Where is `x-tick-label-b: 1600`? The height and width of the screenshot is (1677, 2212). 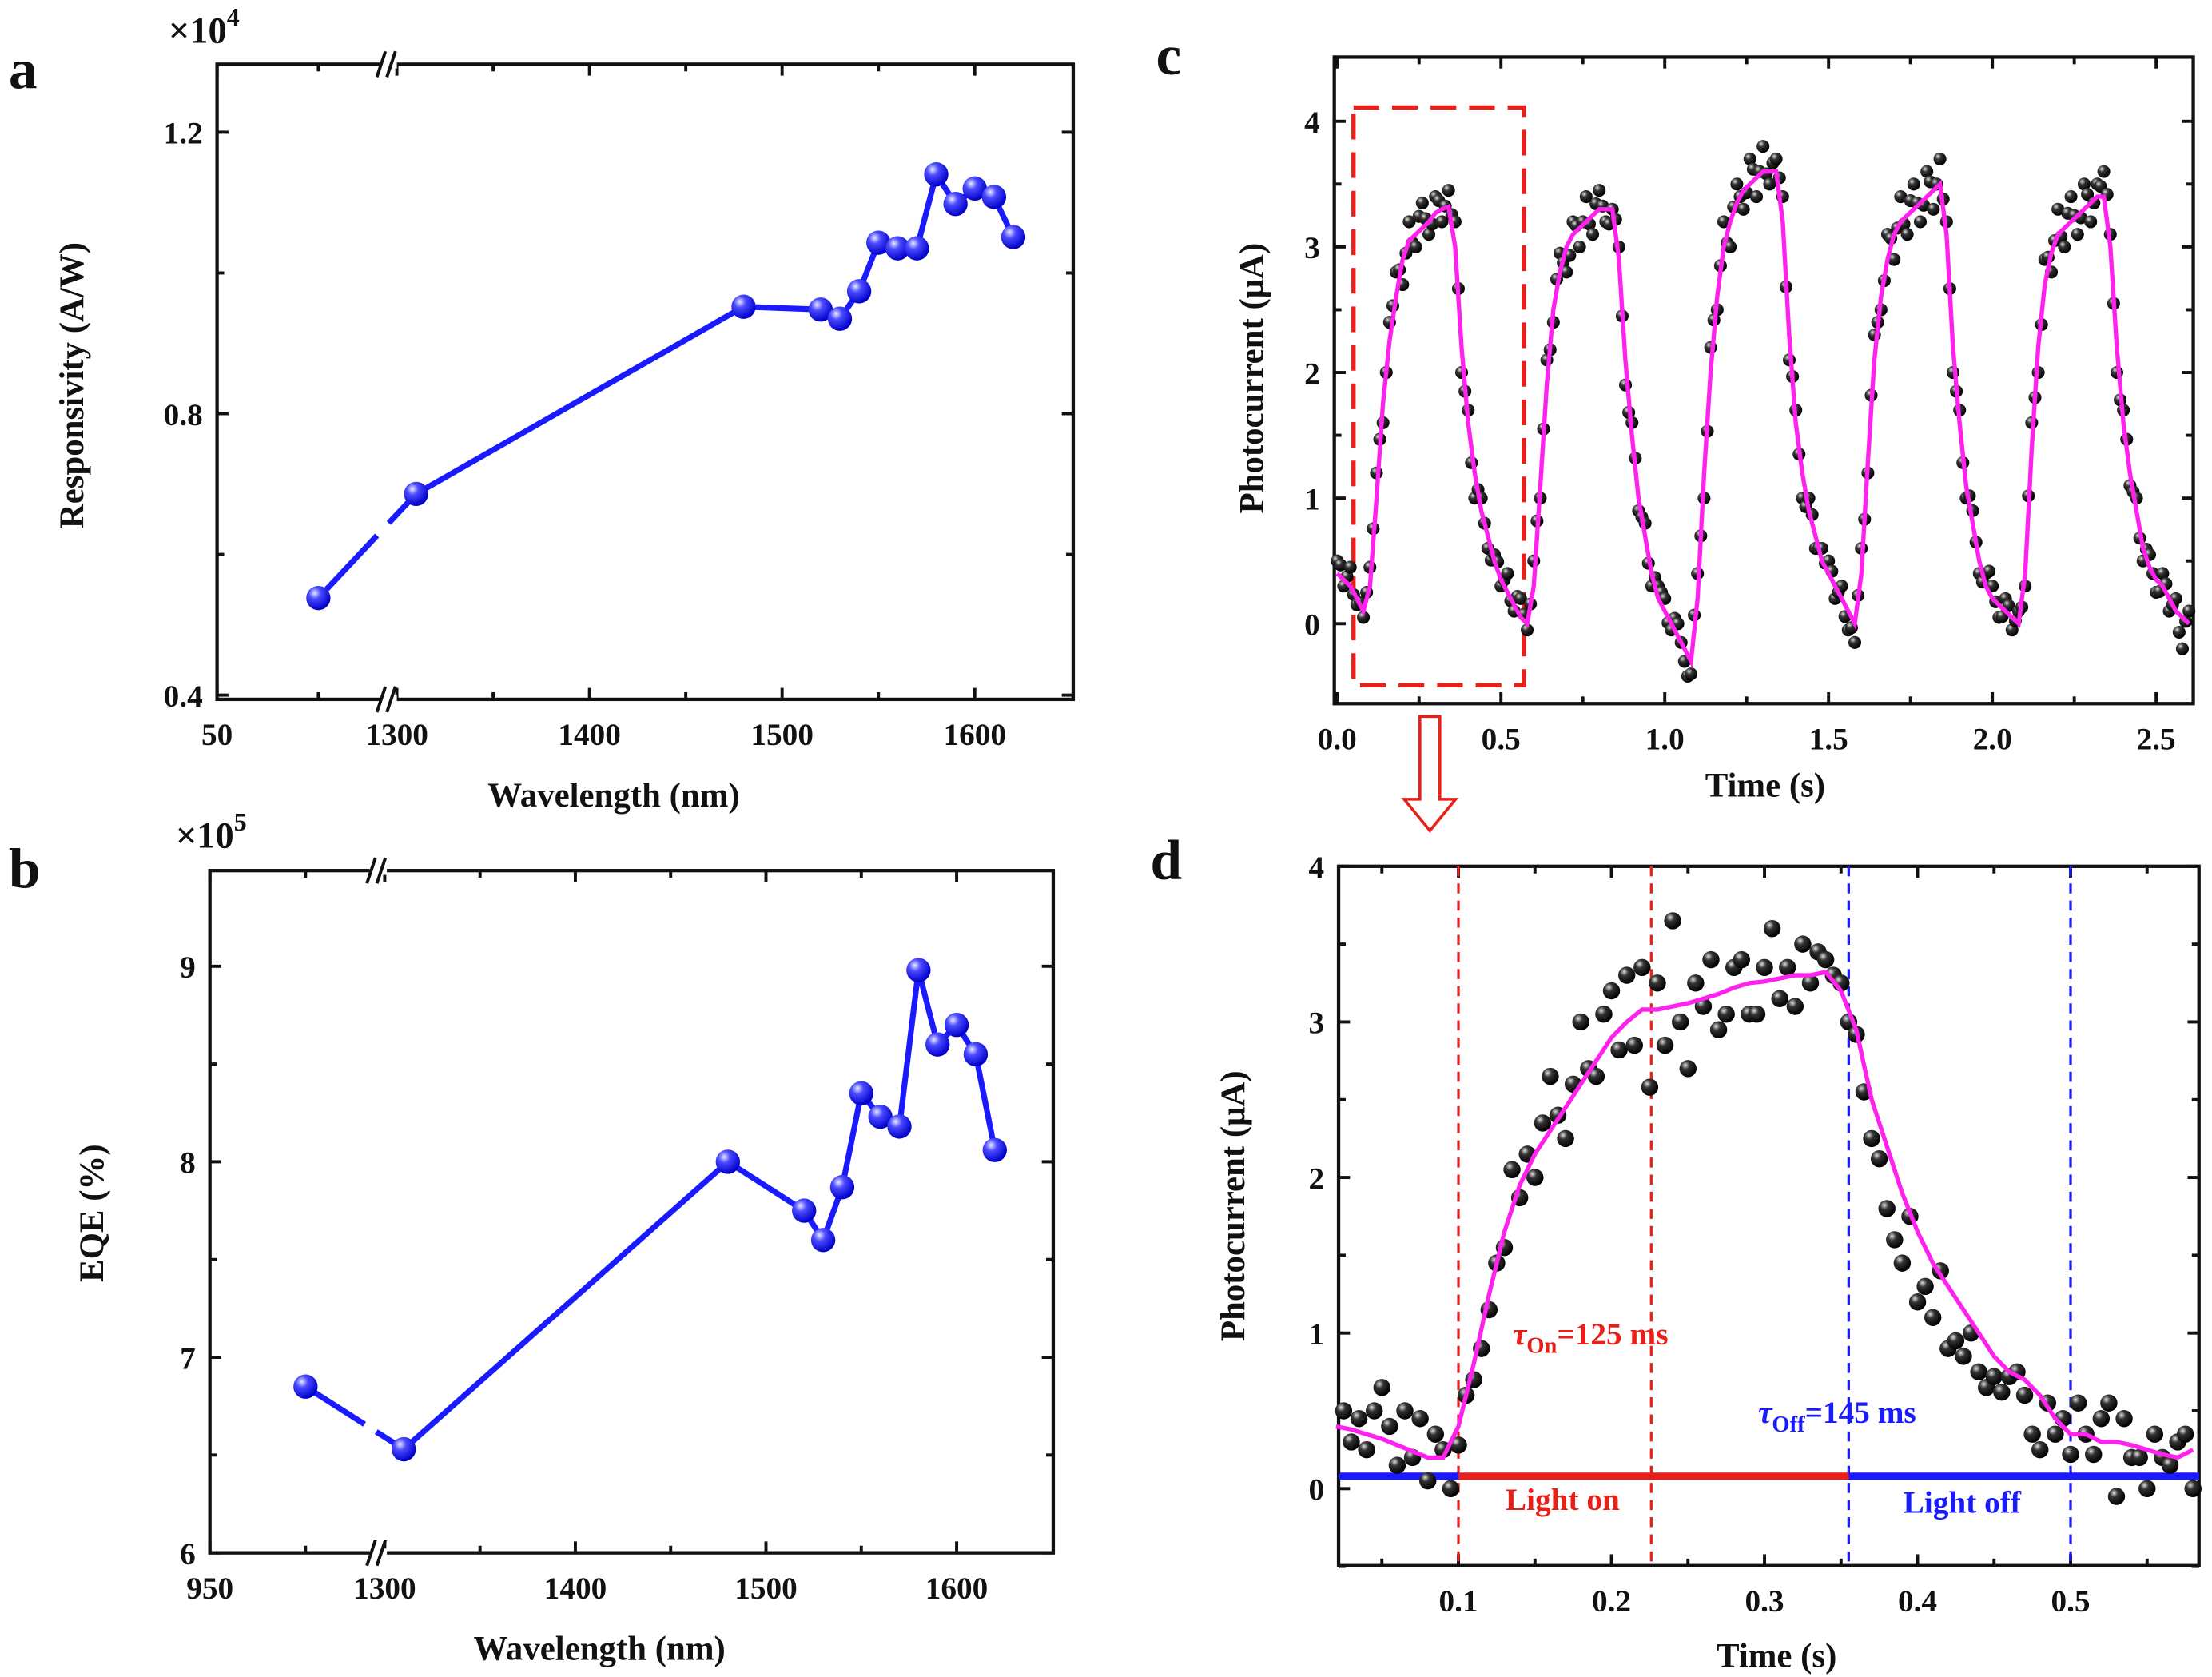 x-tick-label-b: 1600 is located at coordinates (957, 1589).